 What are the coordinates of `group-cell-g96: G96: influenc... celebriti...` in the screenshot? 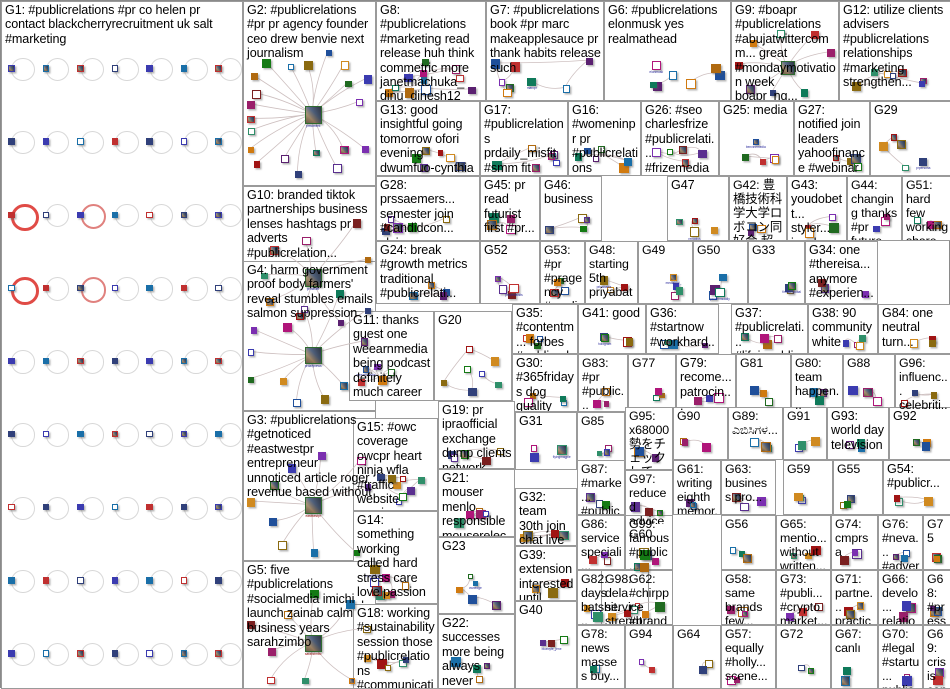 It's located at (922, 383).